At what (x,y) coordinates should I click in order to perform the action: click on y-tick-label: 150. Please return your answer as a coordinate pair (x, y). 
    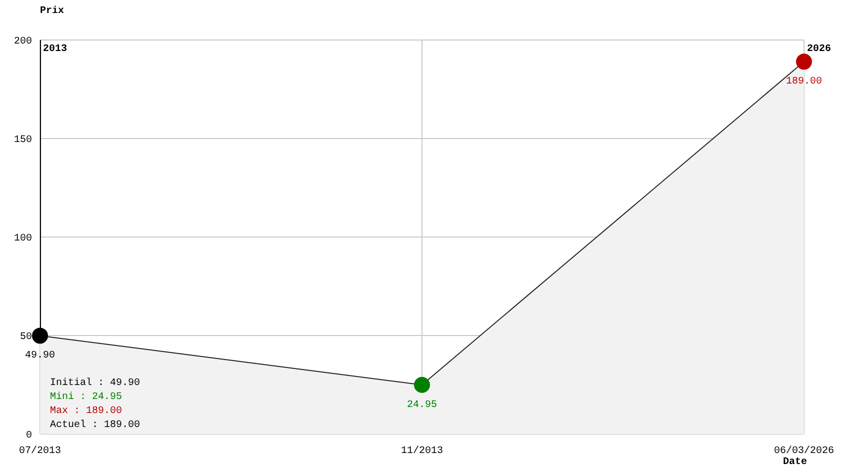
    Looking at the image, I should click on (23, 140).